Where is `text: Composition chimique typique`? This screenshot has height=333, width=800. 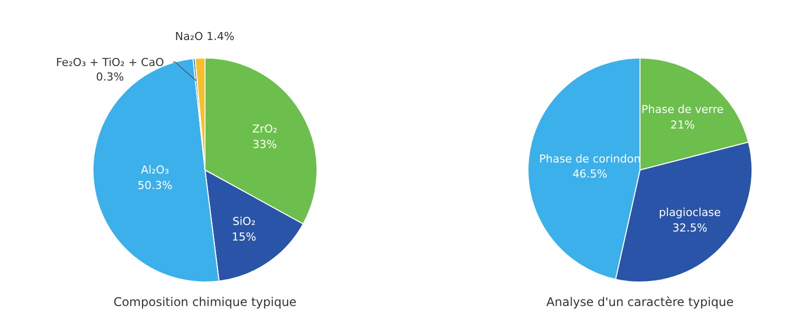 text: Composition chimique typique is located at coordinates (205, 302).